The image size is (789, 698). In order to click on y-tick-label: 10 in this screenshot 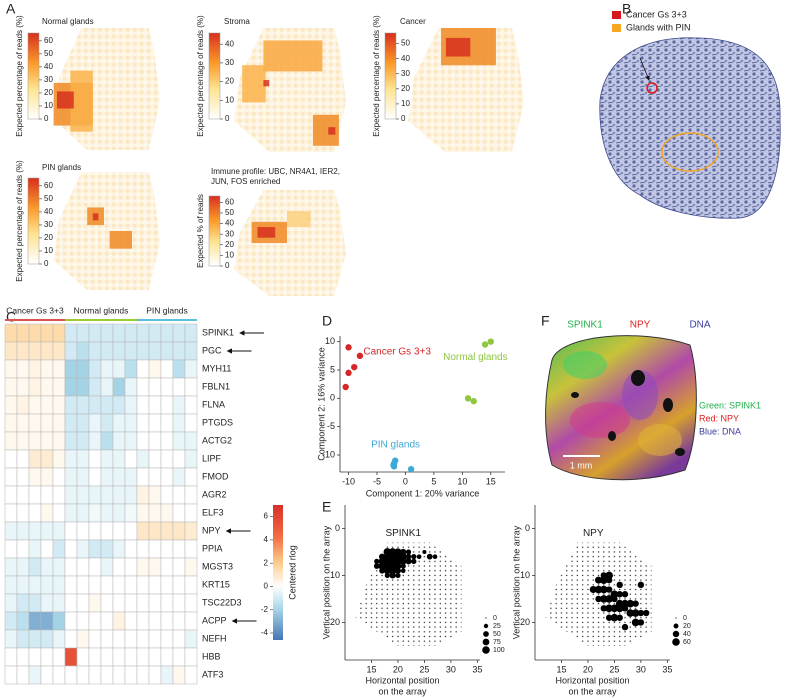, I will do `click(525, 575)`.